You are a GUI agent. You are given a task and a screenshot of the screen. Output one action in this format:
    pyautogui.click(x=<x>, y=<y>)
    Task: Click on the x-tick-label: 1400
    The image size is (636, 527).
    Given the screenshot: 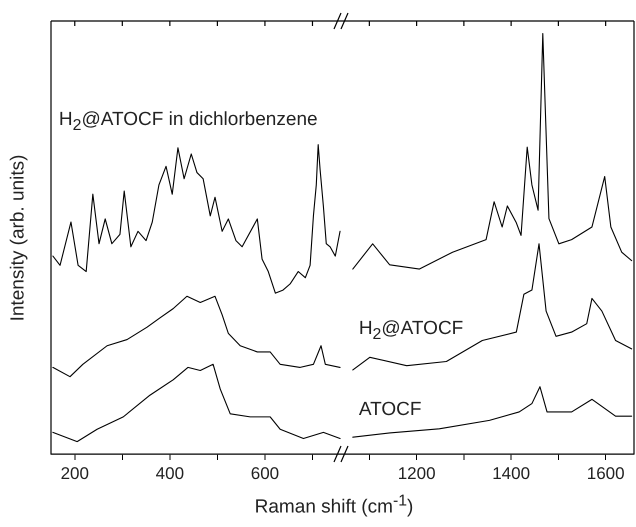 What is the action you would take?
    pyautogui.click(x=511, y=473)
    